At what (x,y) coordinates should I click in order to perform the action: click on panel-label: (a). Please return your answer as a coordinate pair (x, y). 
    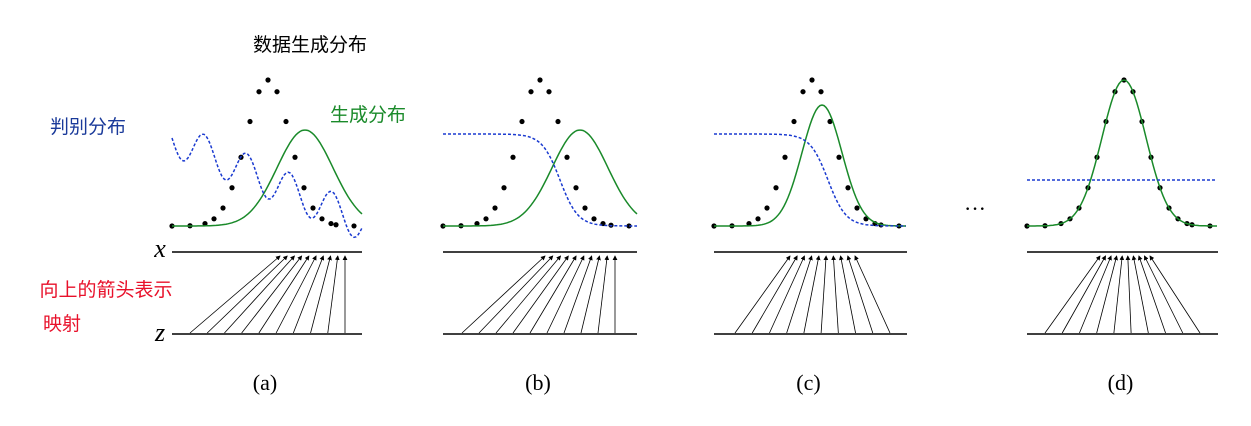
    Looking at the image, I should click on (265, 382).